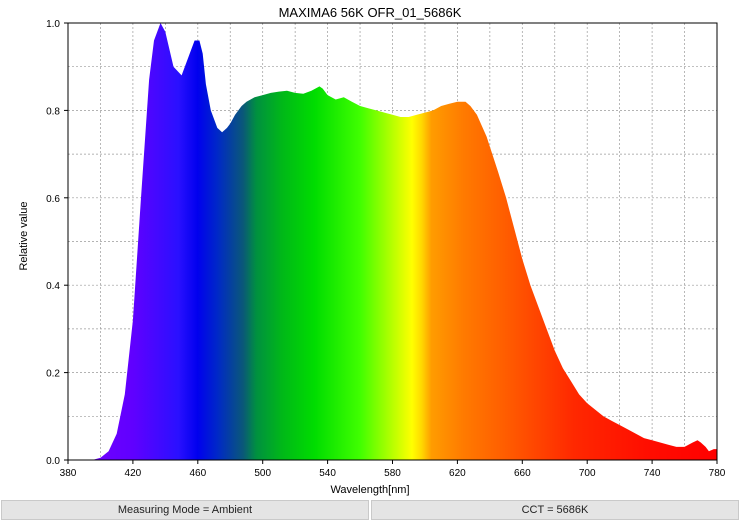 The image size is (740, 521). I want to click on x-tick-label: 700, so click(587, 473).